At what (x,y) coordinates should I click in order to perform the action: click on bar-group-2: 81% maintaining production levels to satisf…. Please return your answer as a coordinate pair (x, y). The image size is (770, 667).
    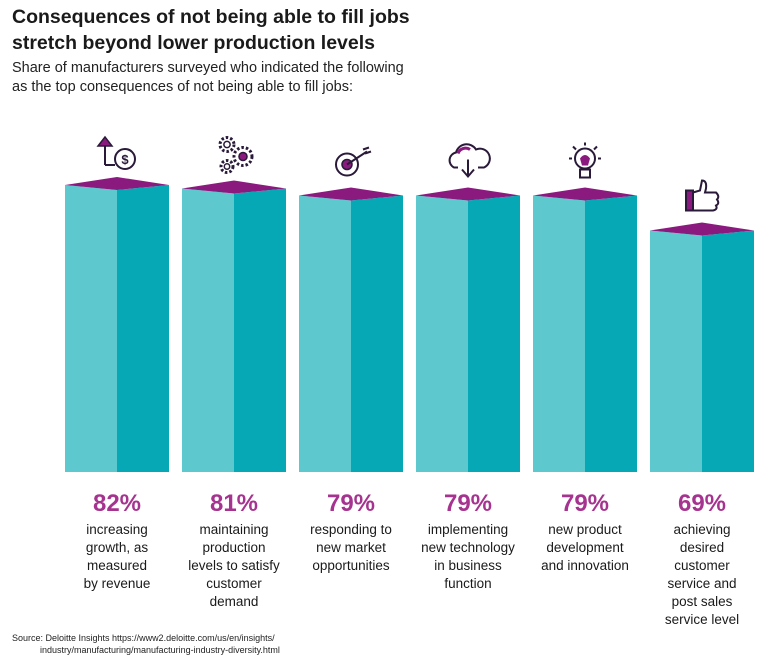
    Looking at the image, I should click on (234, 372).